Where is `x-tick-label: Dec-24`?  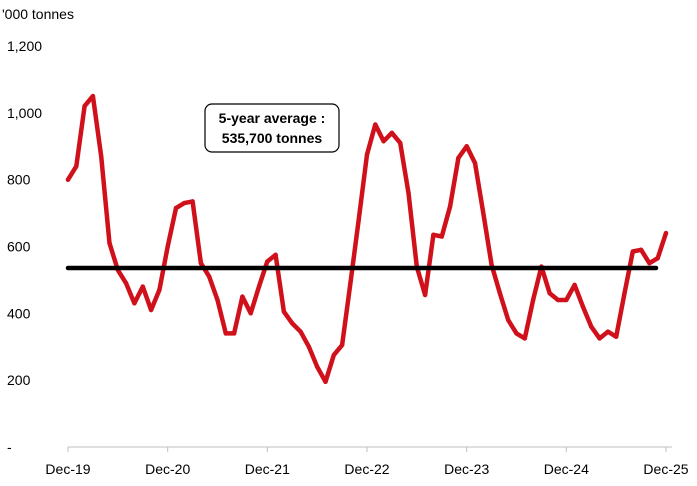 x-tick-label: Dec-24 is located at coordinates (566, 469).